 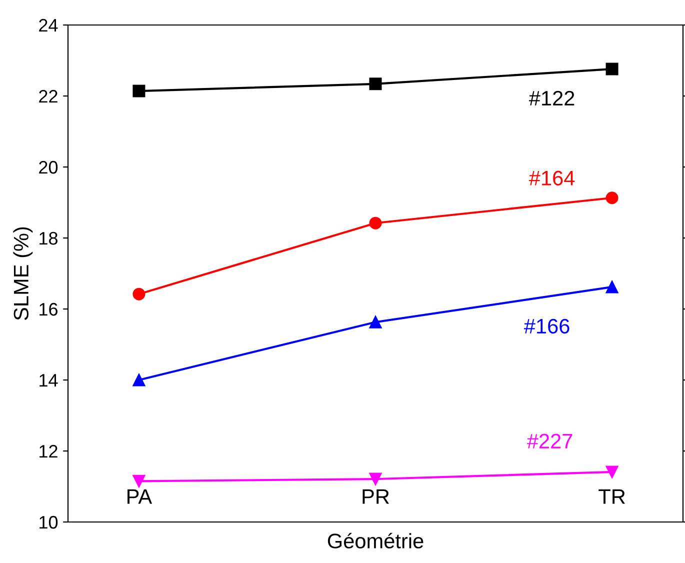 I want to click on y-tick-label: 10, so click(x=49, y=522).